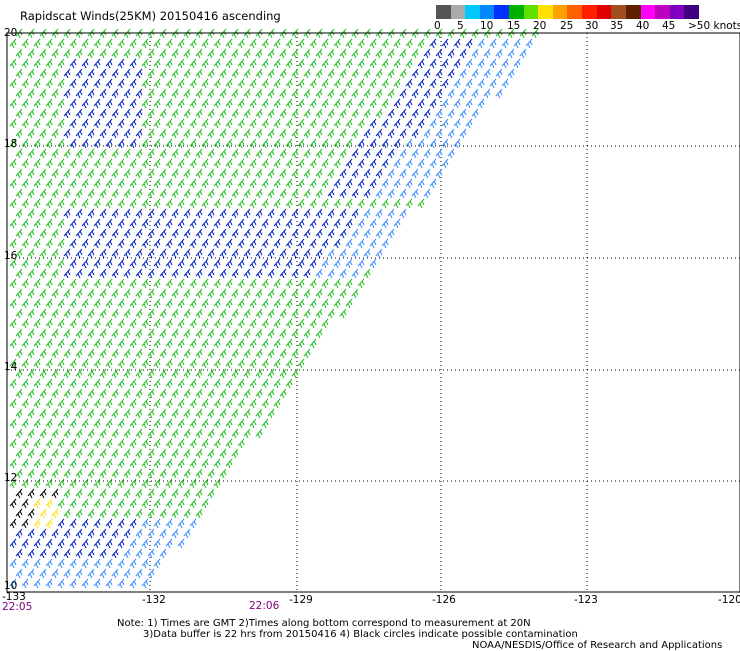 The image size is (740, 651). I want to click on scale-label: 20, so click(540, 26).